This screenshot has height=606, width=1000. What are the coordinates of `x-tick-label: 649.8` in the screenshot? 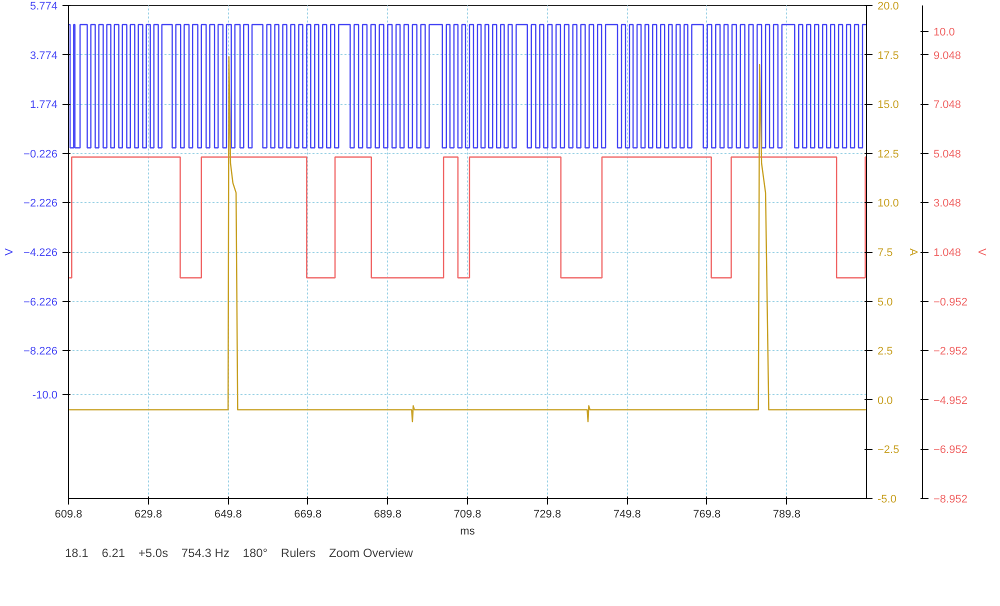 It's located at (228, 514).